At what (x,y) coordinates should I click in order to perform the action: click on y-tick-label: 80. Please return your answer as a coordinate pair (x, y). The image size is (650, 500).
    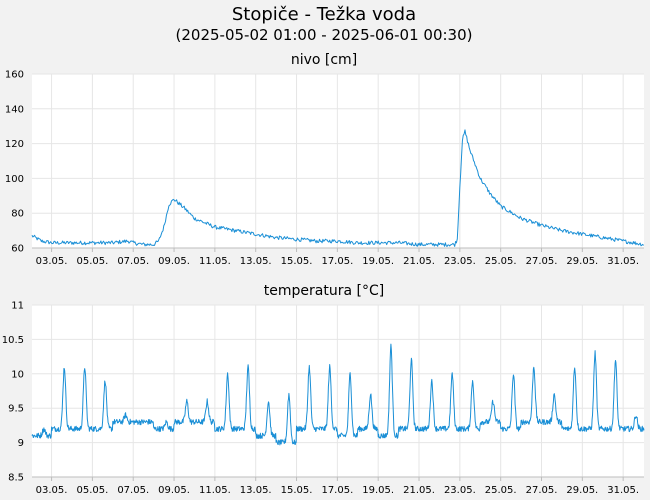
    Looking at the image, I should click on (17, 214).